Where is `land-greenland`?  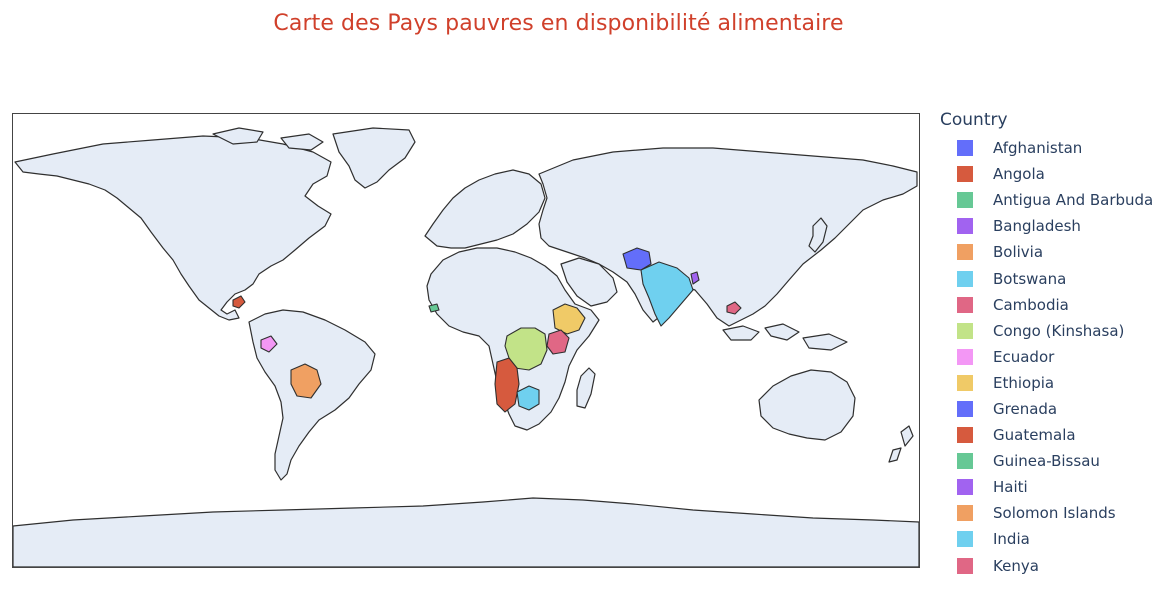 land-greenland is located at coordinates (374, 158).